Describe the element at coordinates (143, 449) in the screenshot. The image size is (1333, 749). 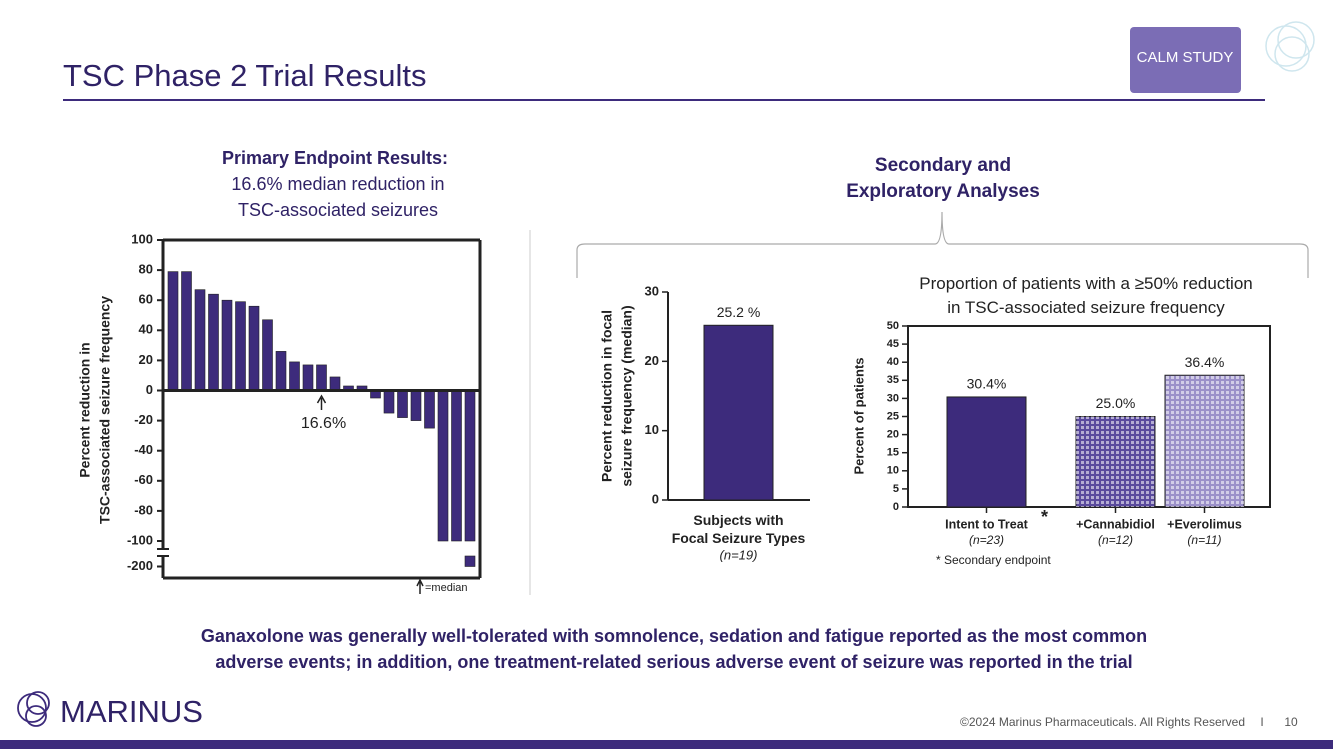
I see `y-tick-label: -40` at that location.